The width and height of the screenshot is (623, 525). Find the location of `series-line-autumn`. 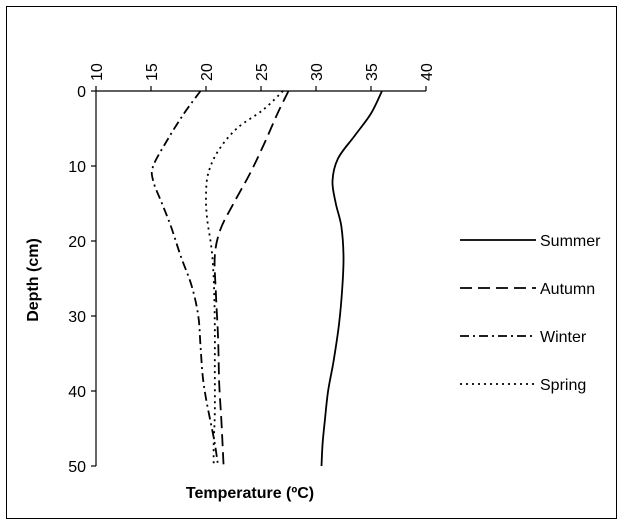

series-line-autumn is located at coordinates (251, 278).